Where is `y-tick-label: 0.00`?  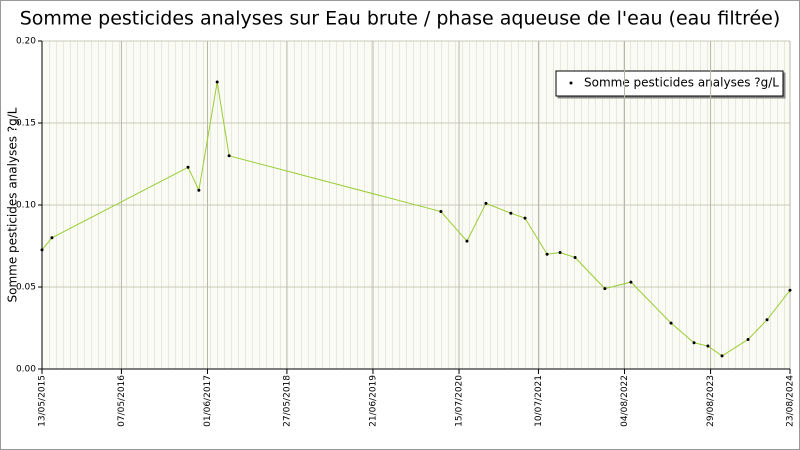 y-tick-label: 0.00 is located at coordinates (26, 370).